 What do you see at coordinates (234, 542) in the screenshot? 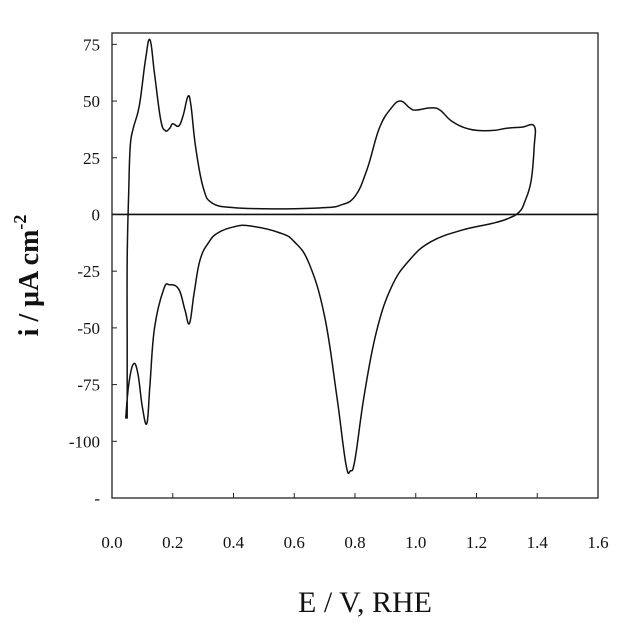
I see `x-tick-label: 0.4` at bounding box center [234, 542].